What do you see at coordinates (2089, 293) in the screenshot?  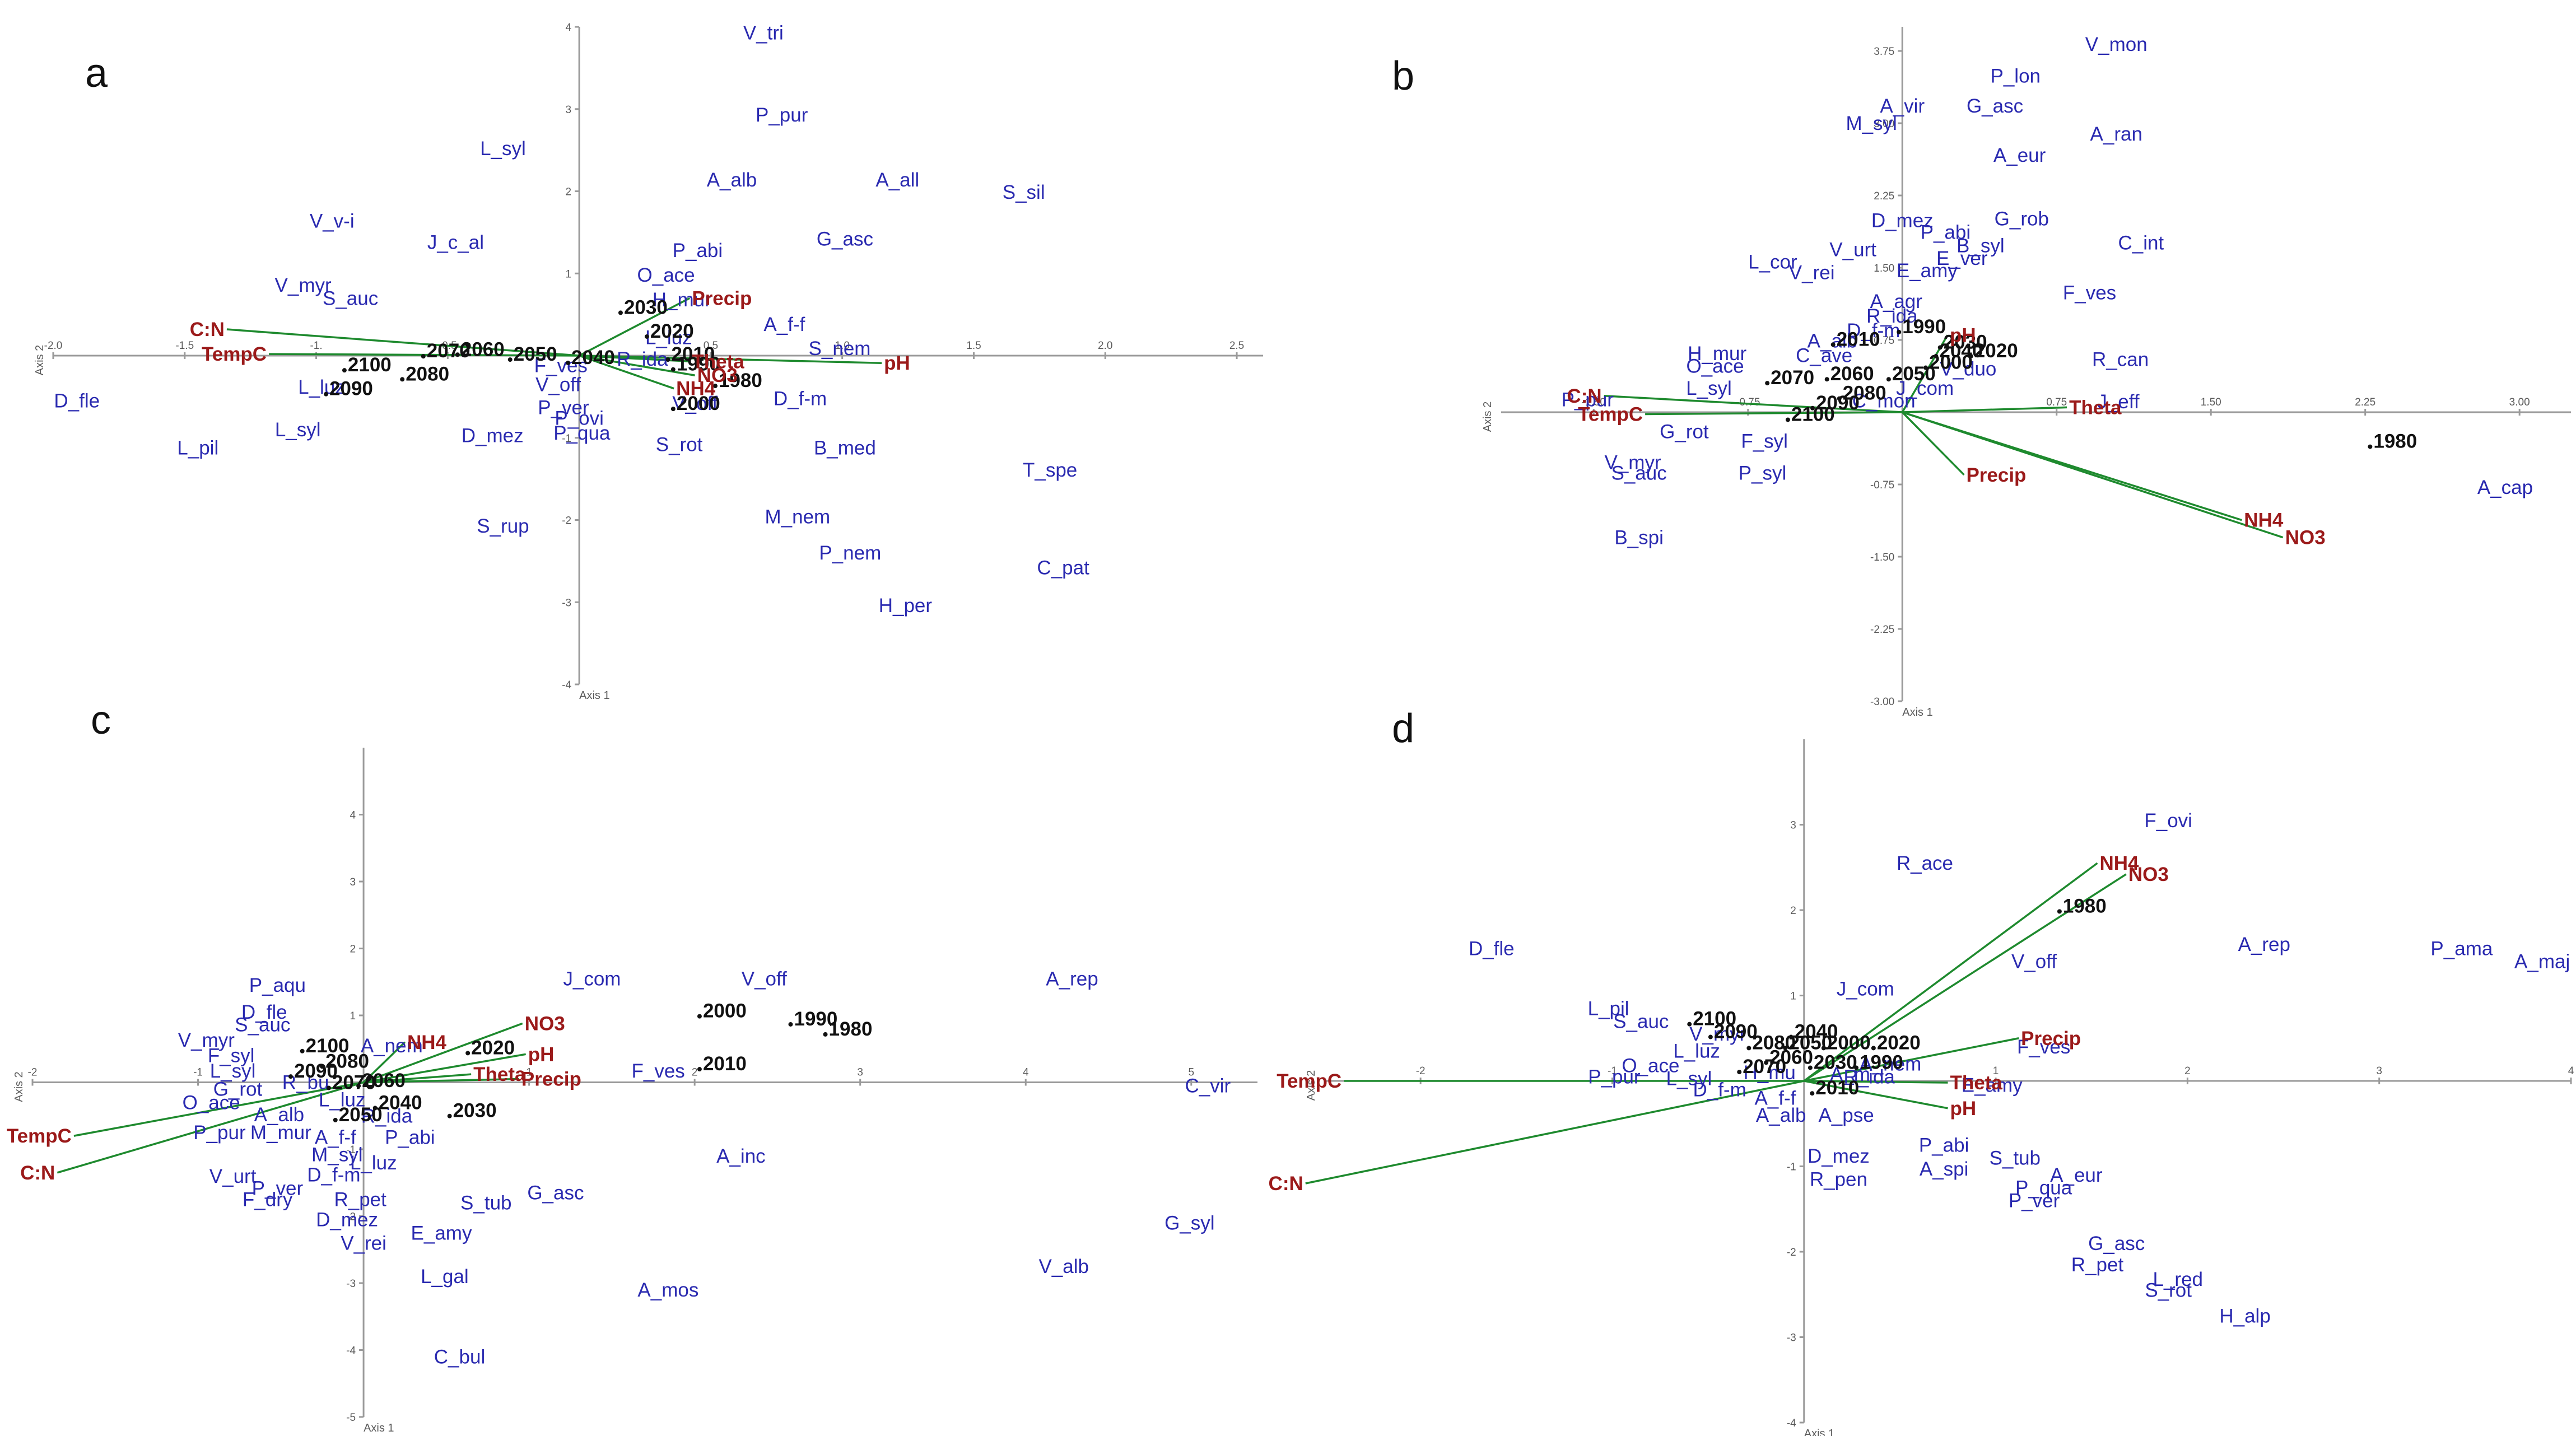 I see `species-label: F_ves` at bounding box center [2089, 293].